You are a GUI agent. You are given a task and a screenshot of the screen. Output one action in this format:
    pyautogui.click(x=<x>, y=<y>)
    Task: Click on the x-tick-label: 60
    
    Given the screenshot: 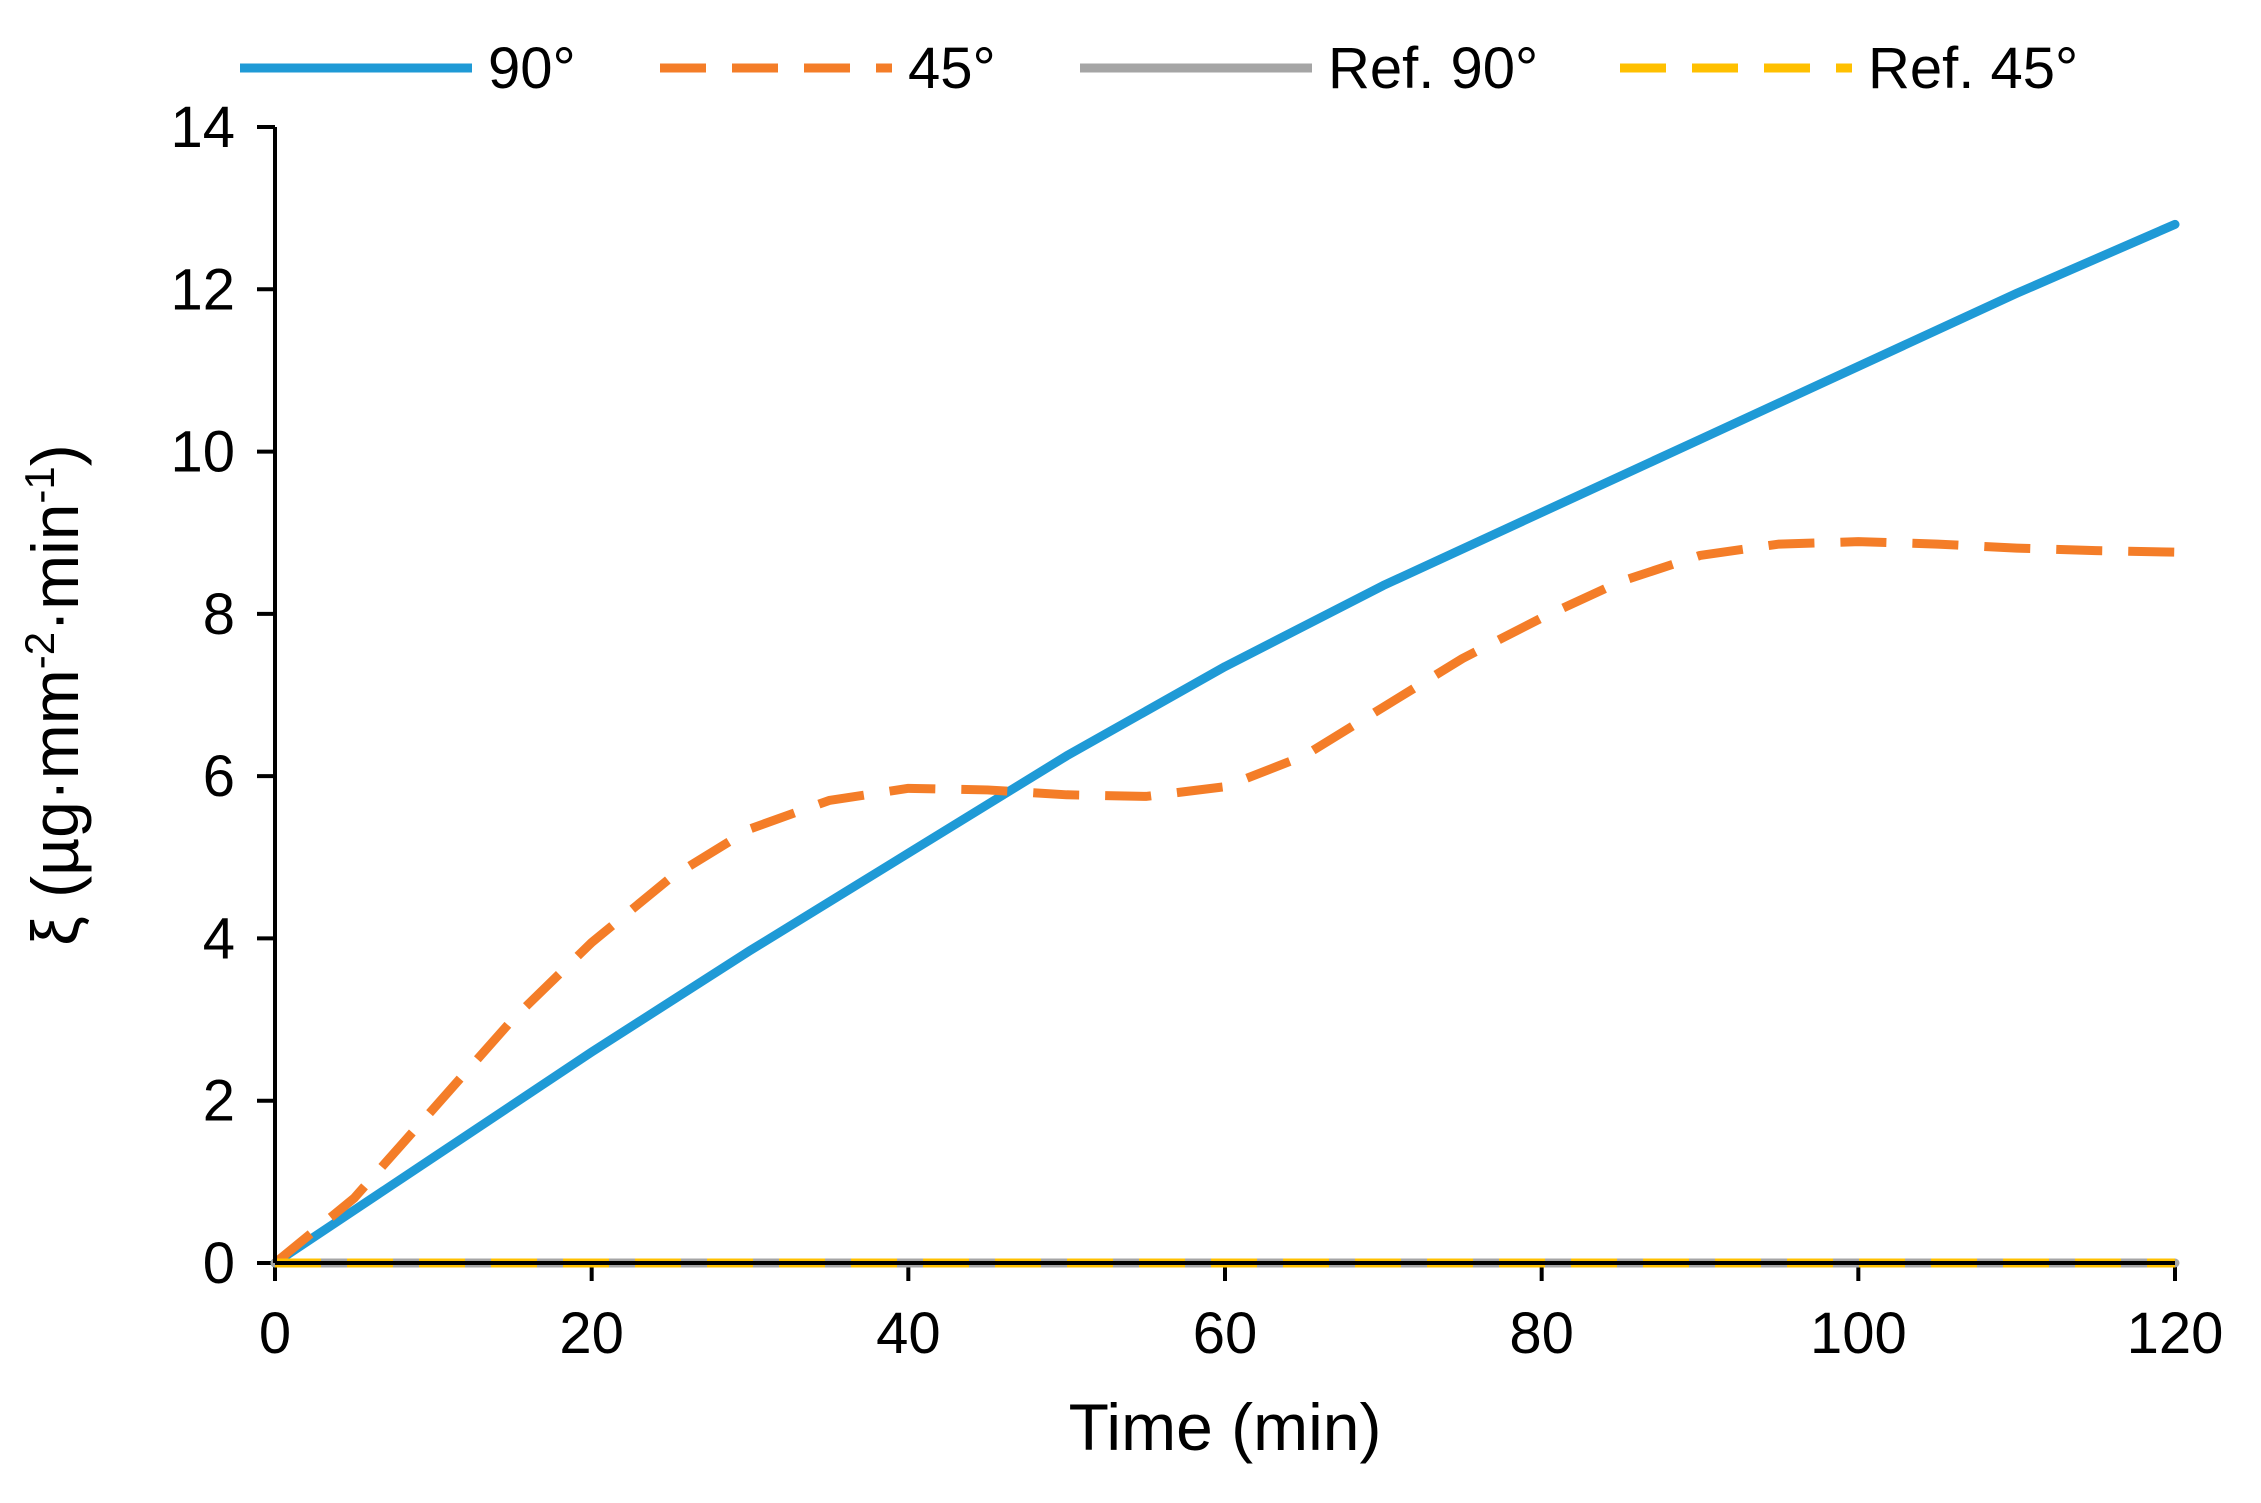 What is the action you would take?
    pyautogui.click(x=1225, y=1333)
    